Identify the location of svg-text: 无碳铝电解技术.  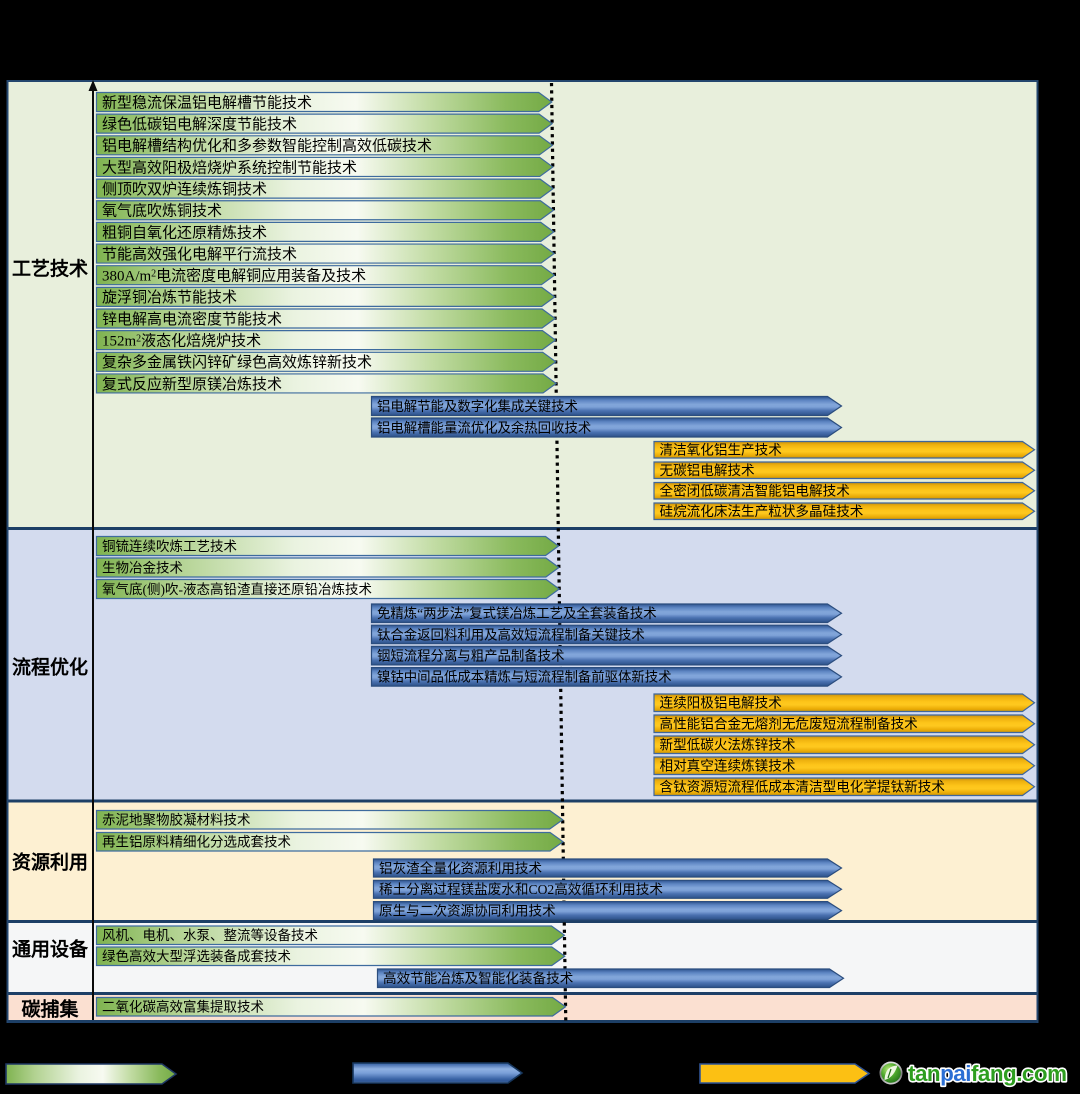
(708, 470).